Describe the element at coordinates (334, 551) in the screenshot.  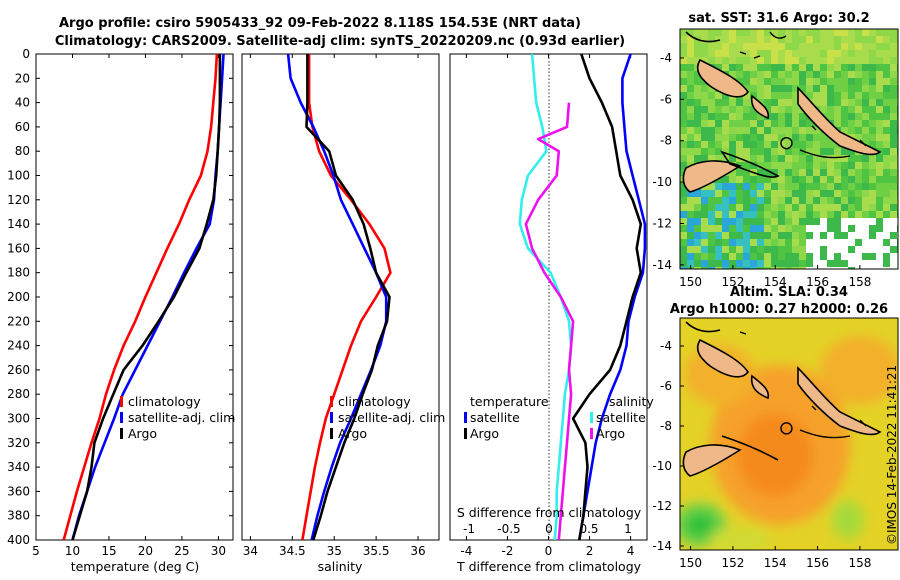
I see `x-tick-label: 35` at that location.